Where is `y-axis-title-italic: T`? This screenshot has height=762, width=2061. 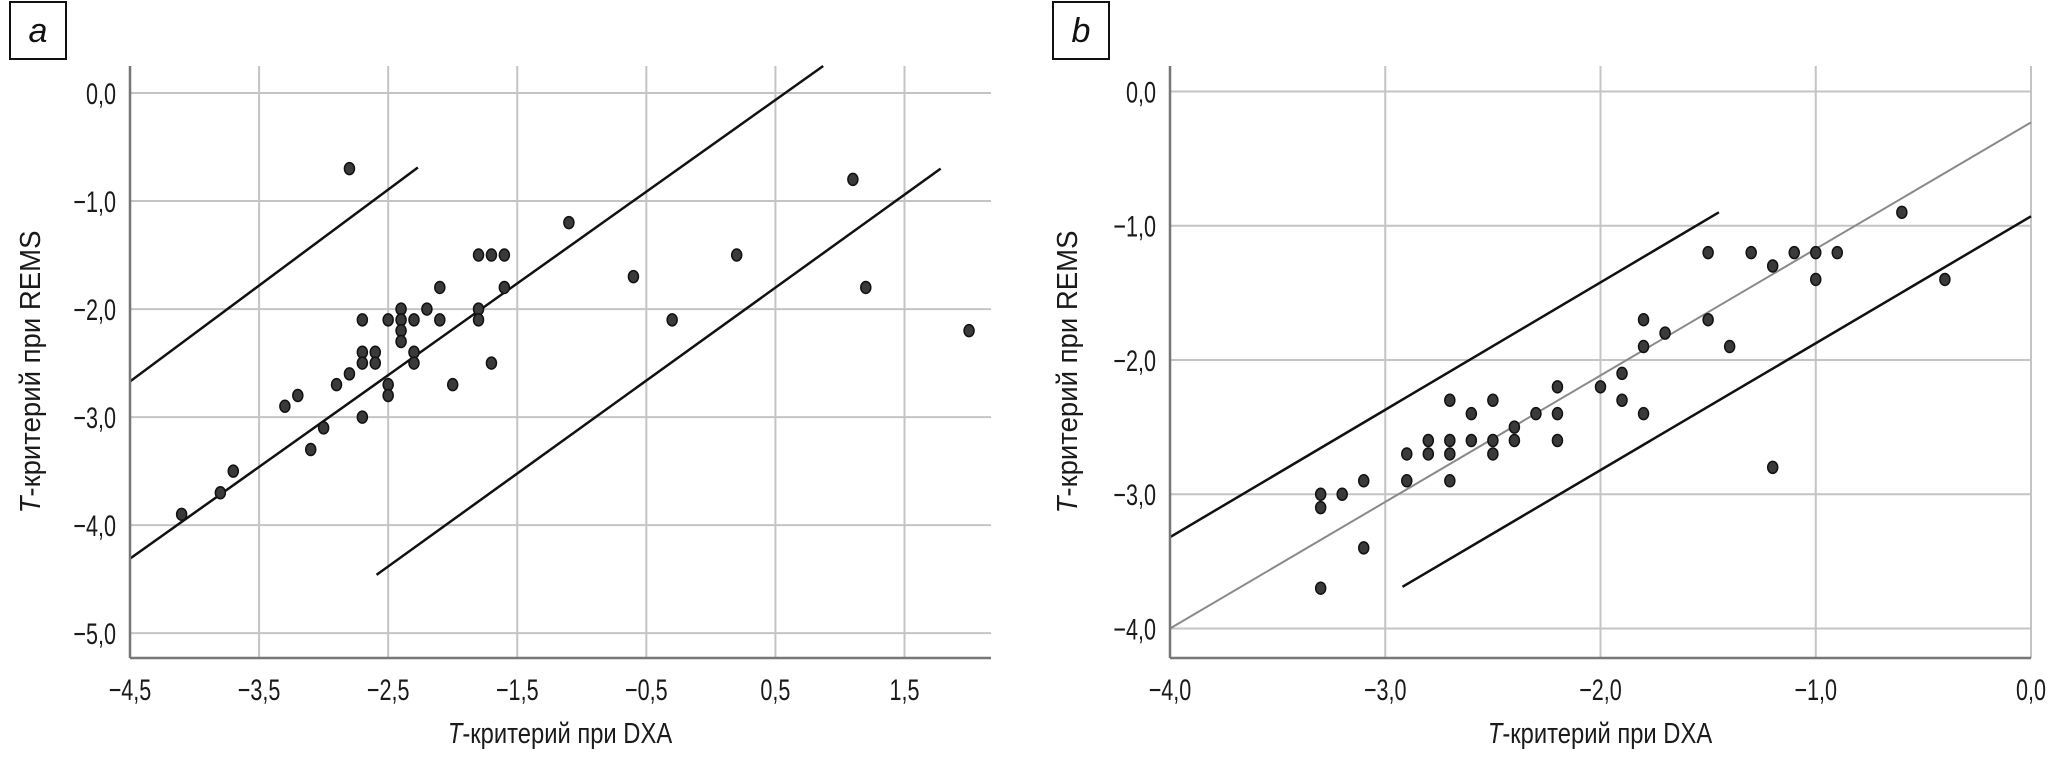
y-axis-title-italic: T is located at coordinates (29, 504).